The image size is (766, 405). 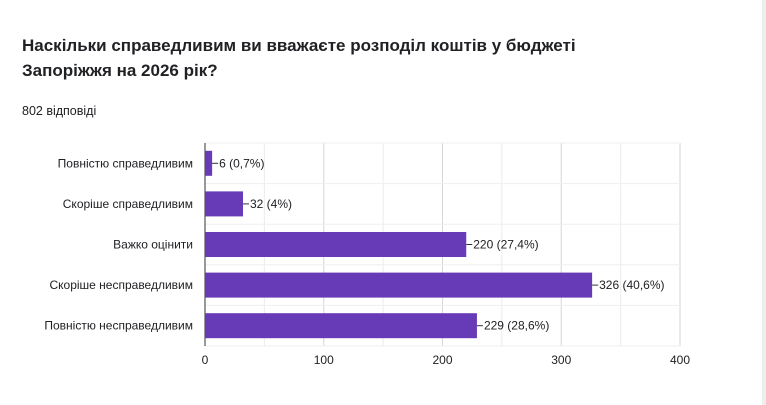 I want to click on category-label: Важко оцінити, so click(x=153, y=245).